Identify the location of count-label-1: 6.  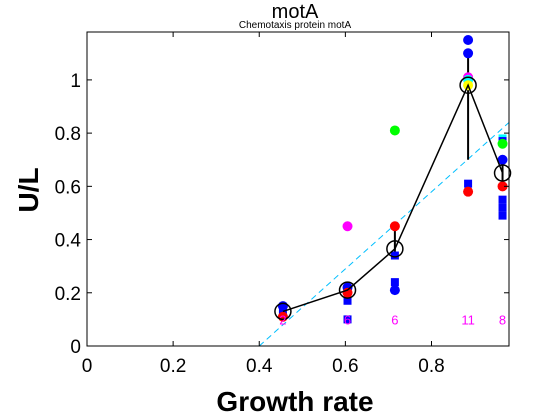
(347, 319).